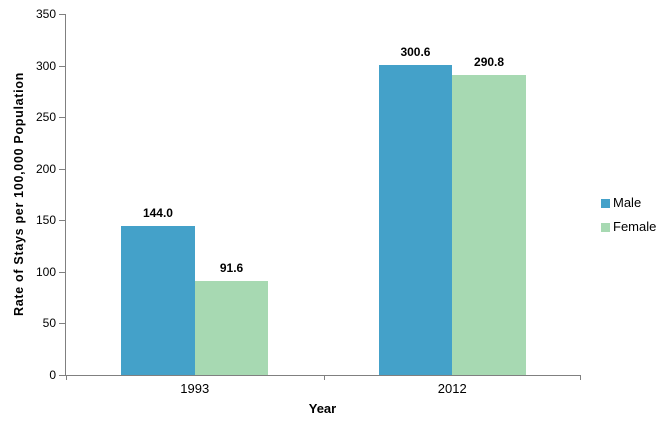  Describe the element at coordinates (605, 227) in the screenshot. I see `legend-swatch-female` at that location.